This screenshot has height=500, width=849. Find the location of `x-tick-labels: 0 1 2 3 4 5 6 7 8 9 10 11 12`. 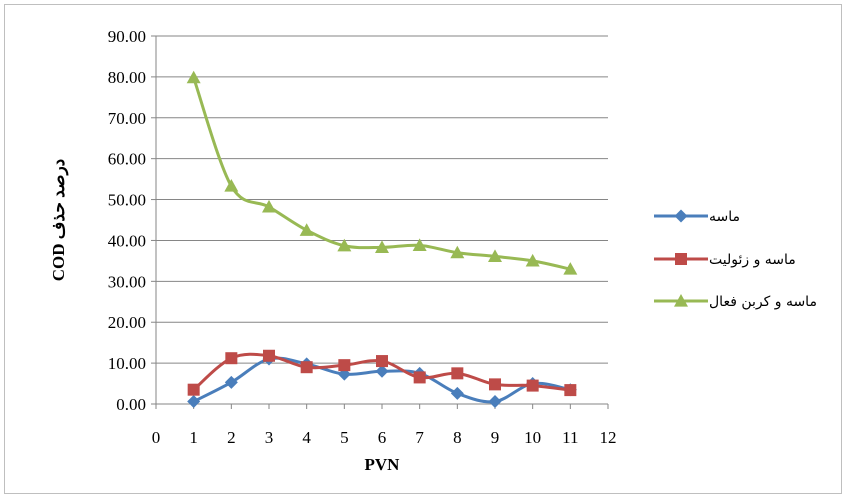

x-tick-labels: 0 1 2 3 4 5 6 7 8 9 10 11 12 is located at coordinates (384, 437).